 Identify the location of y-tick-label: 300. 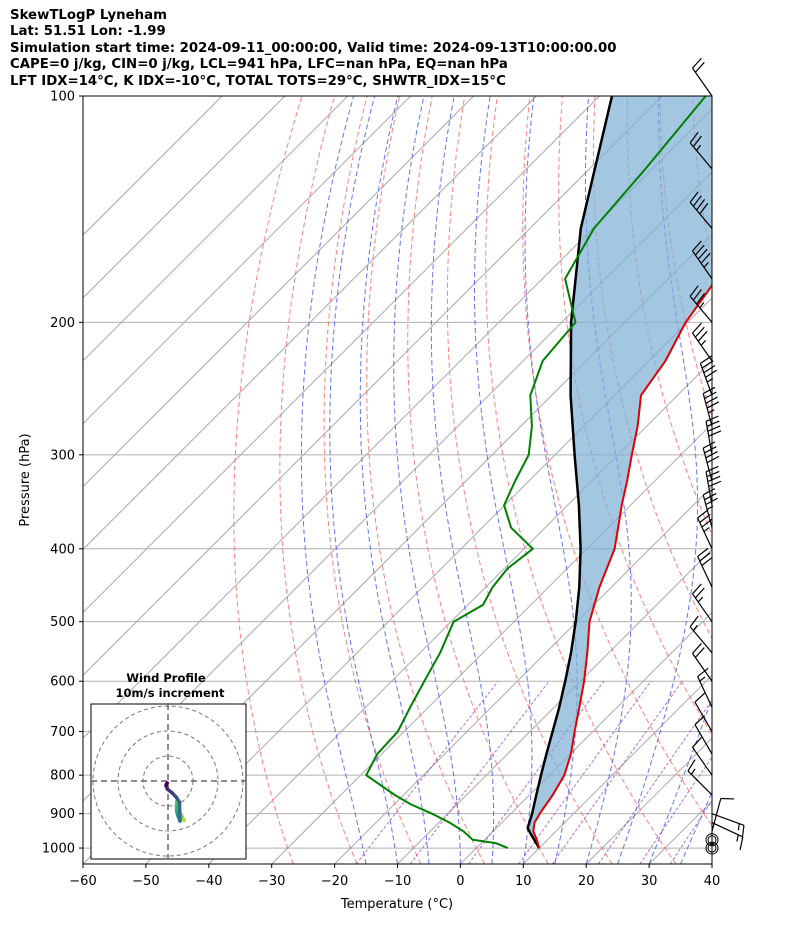
(62, 455).